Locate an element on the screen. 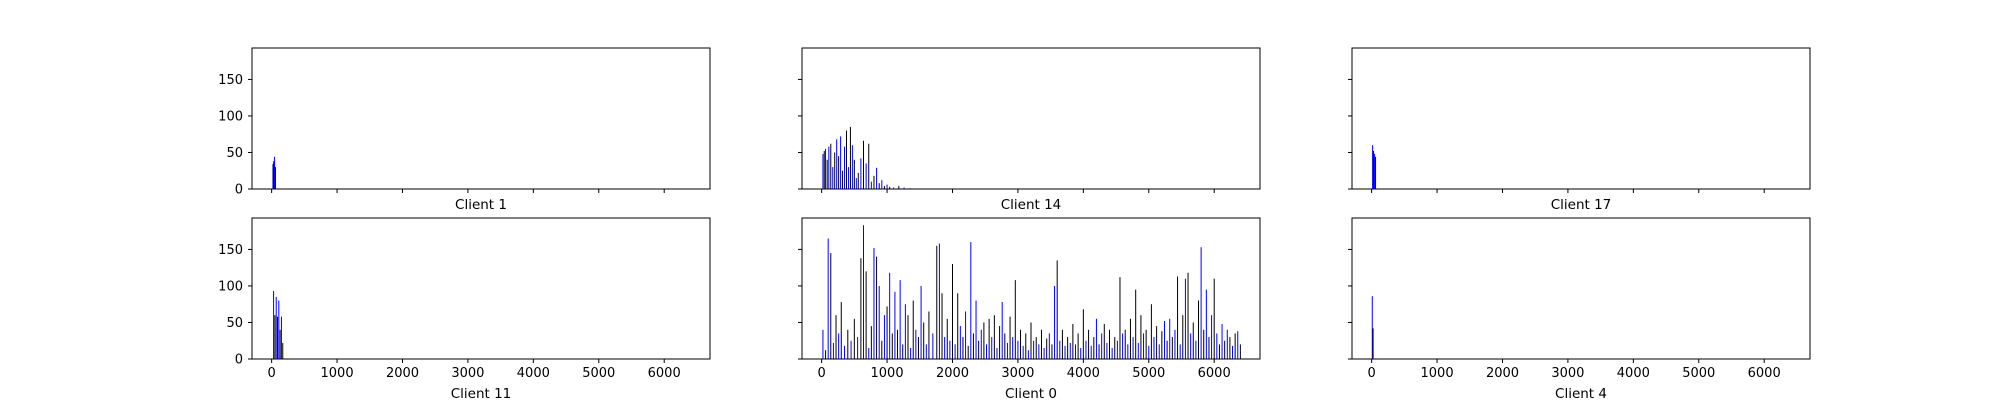 The width and height of the screenshot is (2000, 400). subplot-label: Client 1 is located at coordinates (481, 205).